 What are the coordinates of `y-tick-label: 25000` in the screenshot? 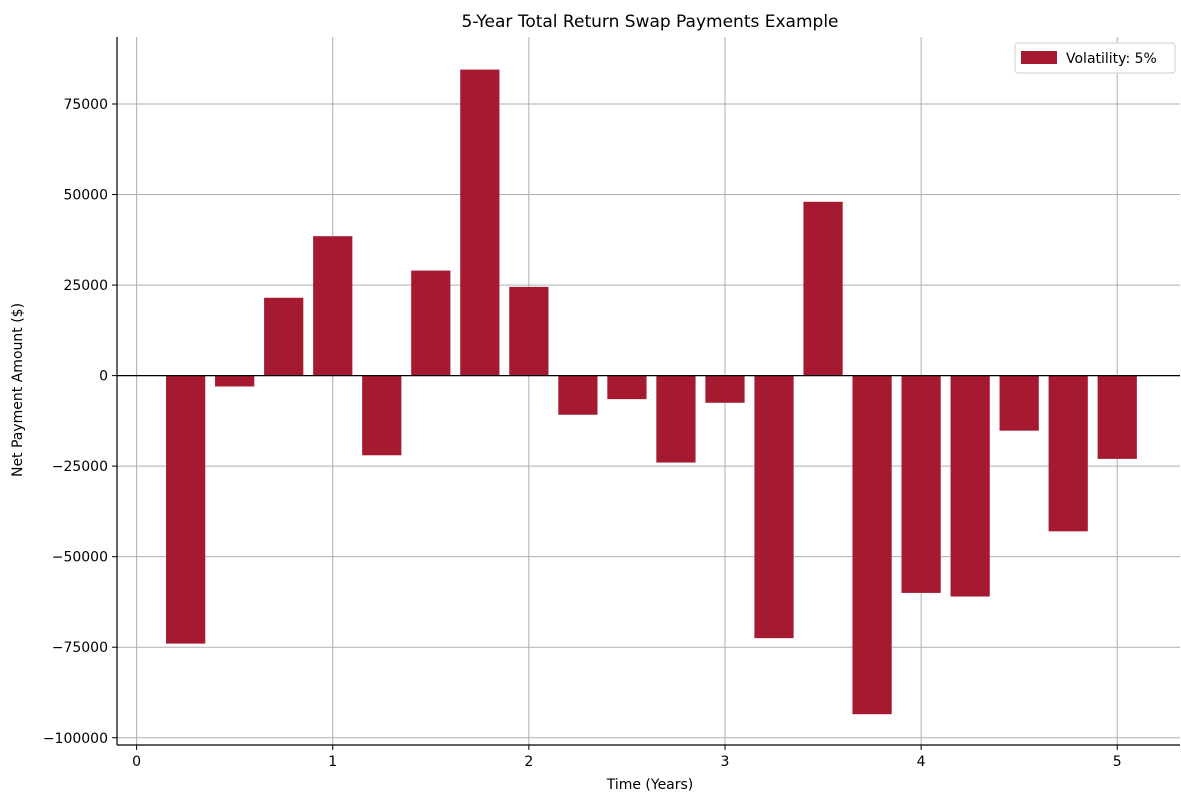 It's located at (85, 286).